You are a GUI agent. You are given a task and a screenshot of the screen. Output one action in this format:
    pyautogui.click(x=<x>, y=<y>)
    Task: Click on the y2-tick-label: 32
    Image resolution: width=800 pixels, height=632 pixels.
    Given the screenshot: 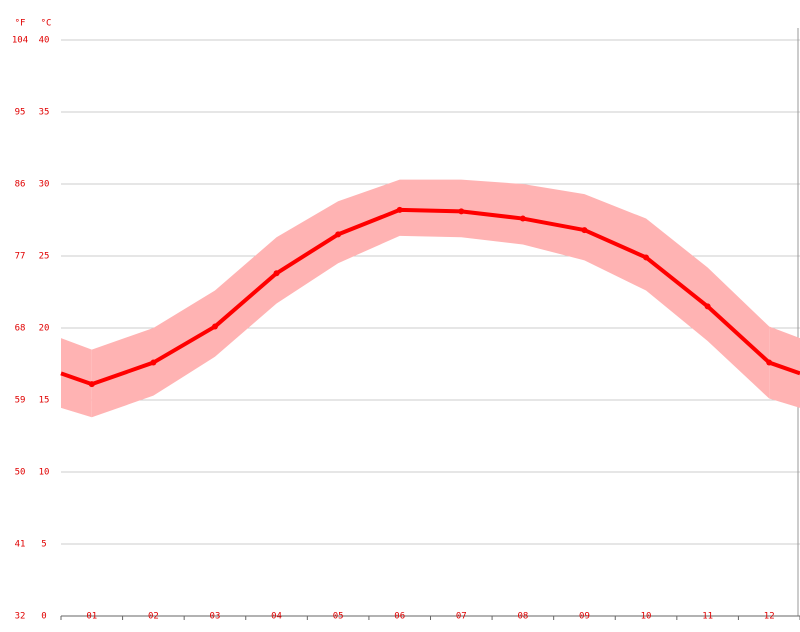 What is the action you would take?
    pyautogui.click(x=20, y=617)
    